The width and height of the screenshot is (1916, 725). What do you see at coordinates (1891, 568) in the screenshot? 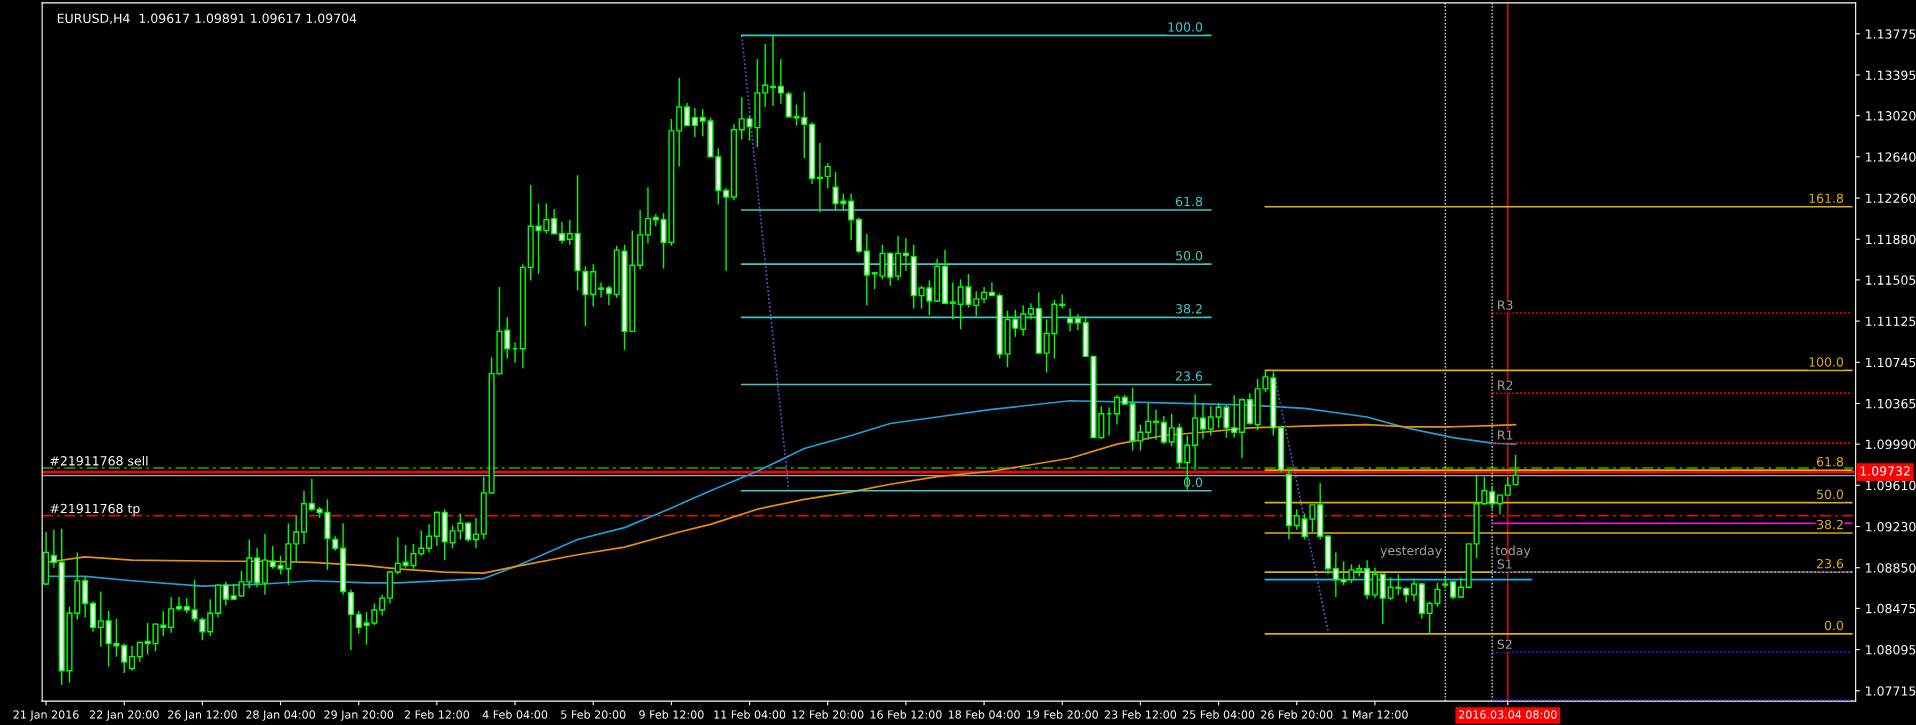
I see `y-tick-label: 1.08850` at bounding box center [1891, 568].